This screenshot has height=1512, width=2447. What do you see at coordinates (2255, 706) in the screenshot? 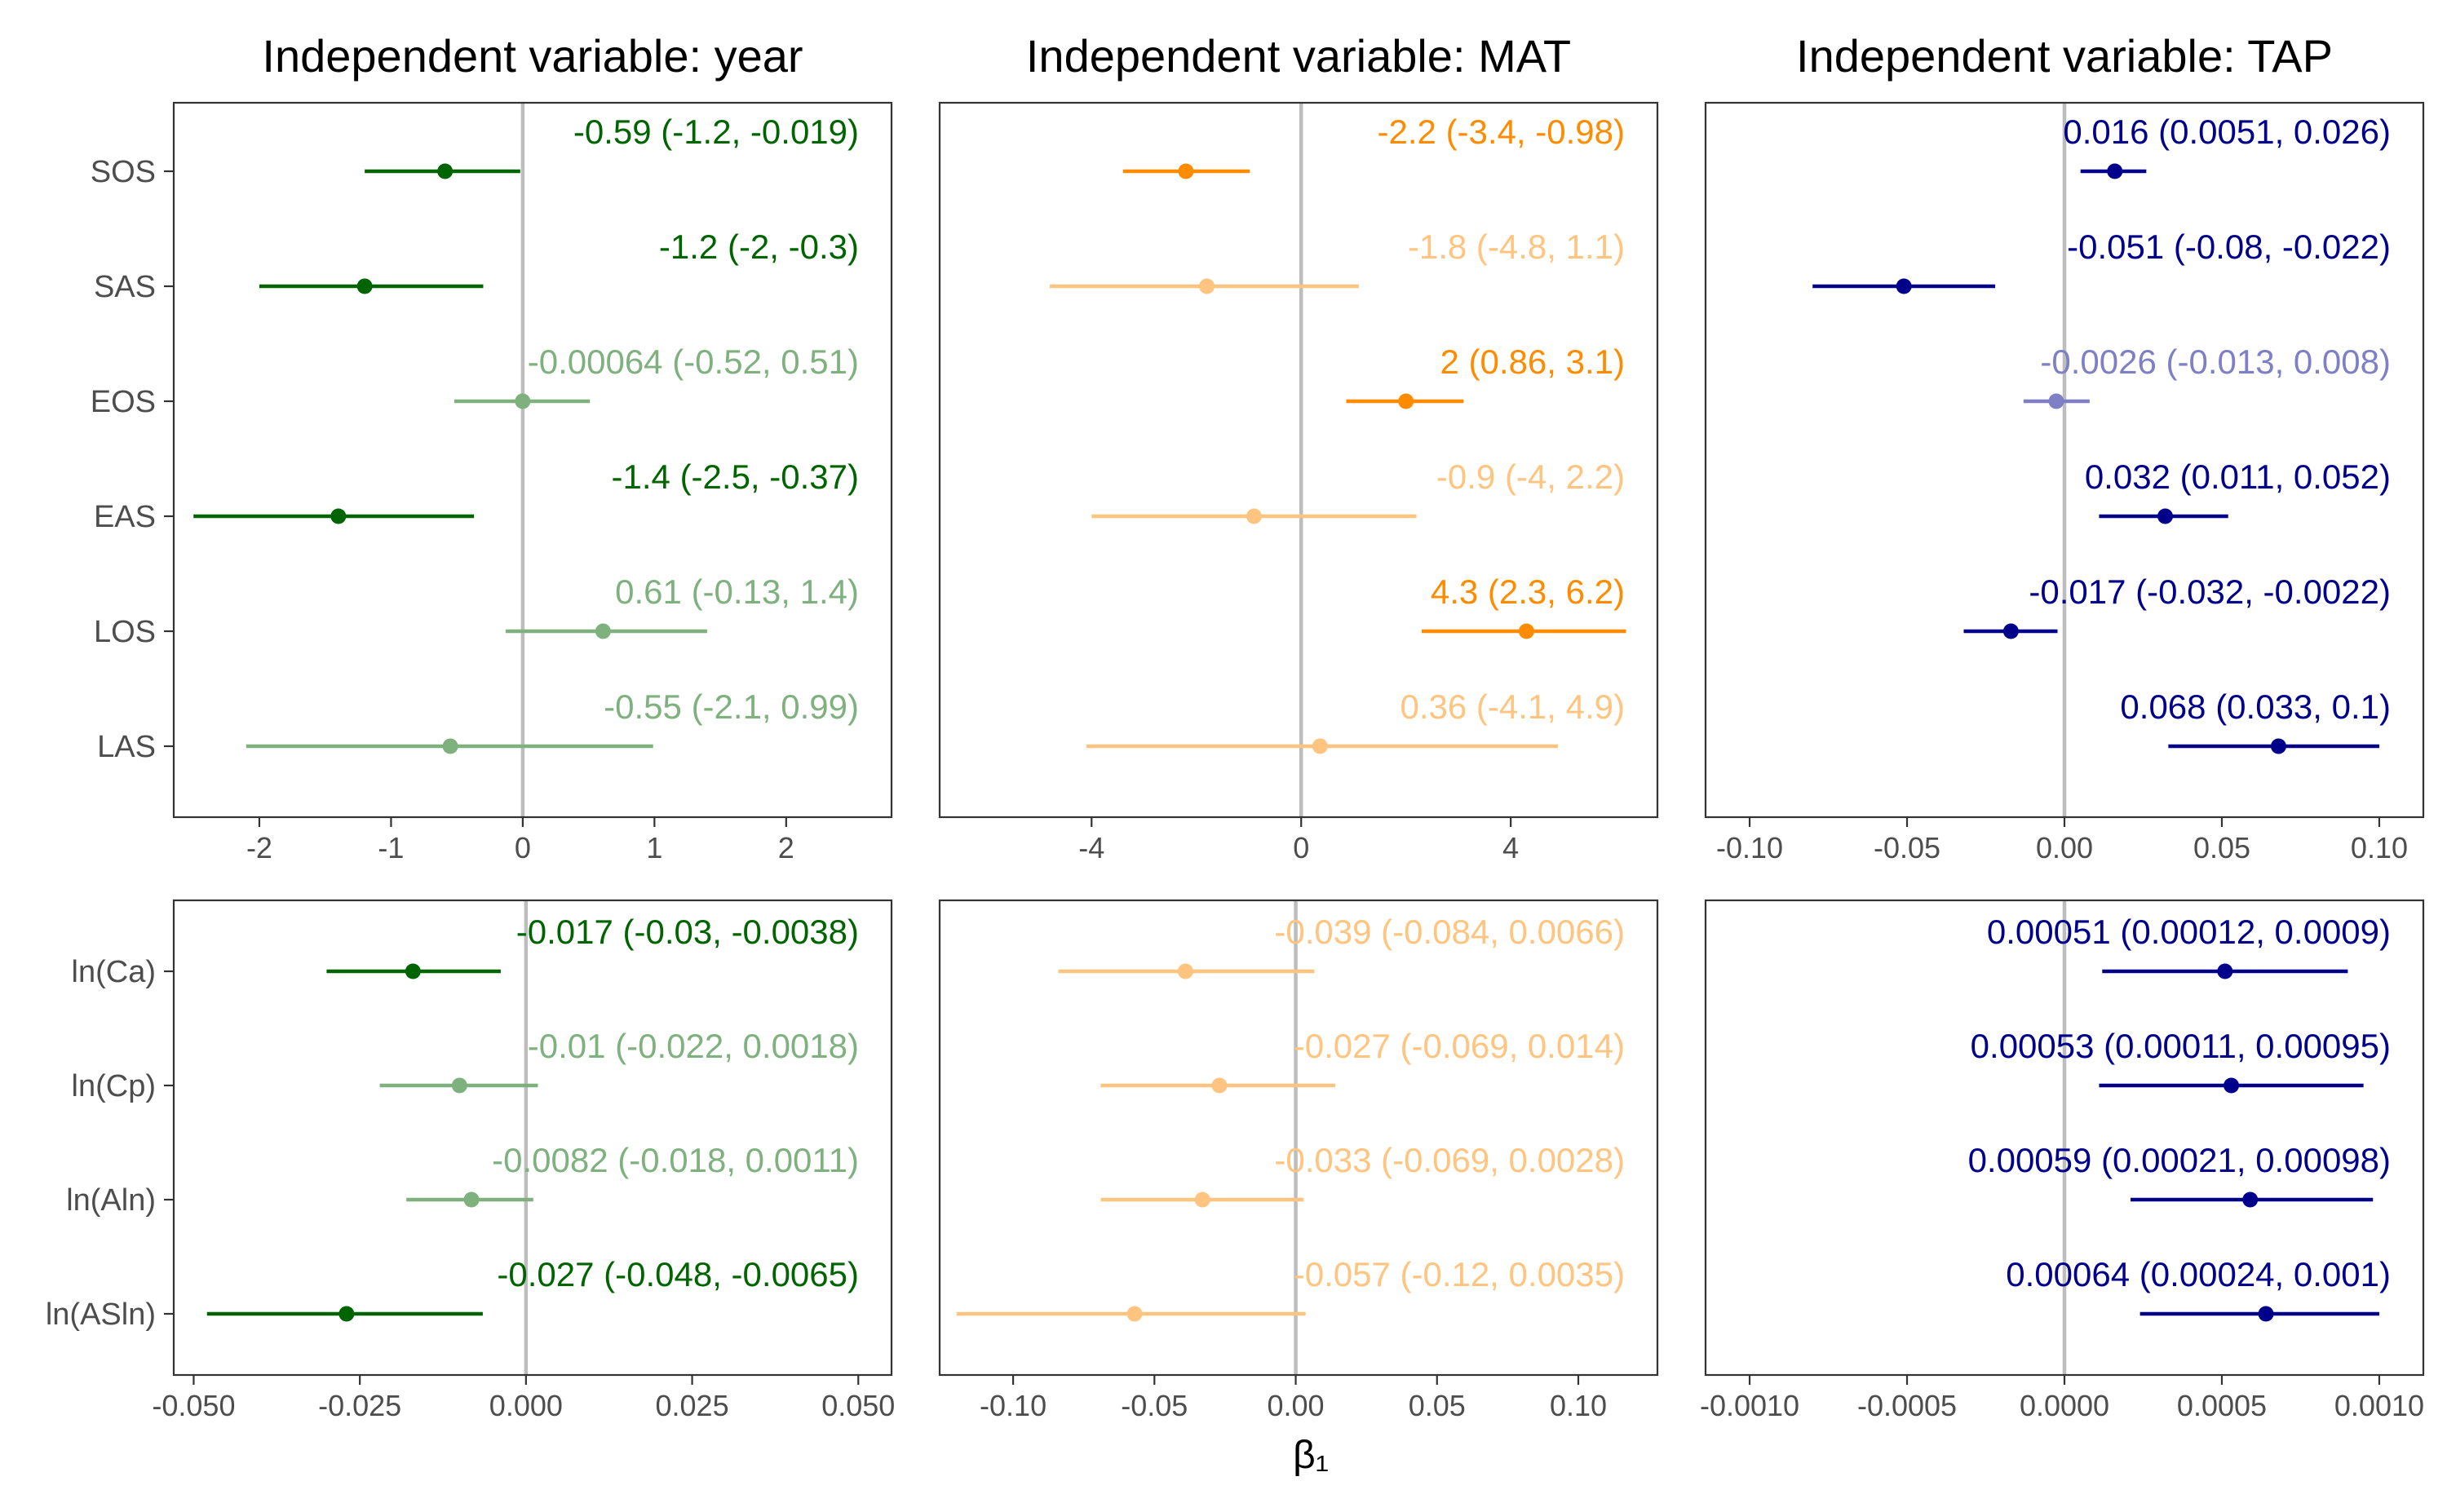
I see `estimate-label-LAS: 0.068 (0.033, 0.1)` at bounding box center [2255, 706].